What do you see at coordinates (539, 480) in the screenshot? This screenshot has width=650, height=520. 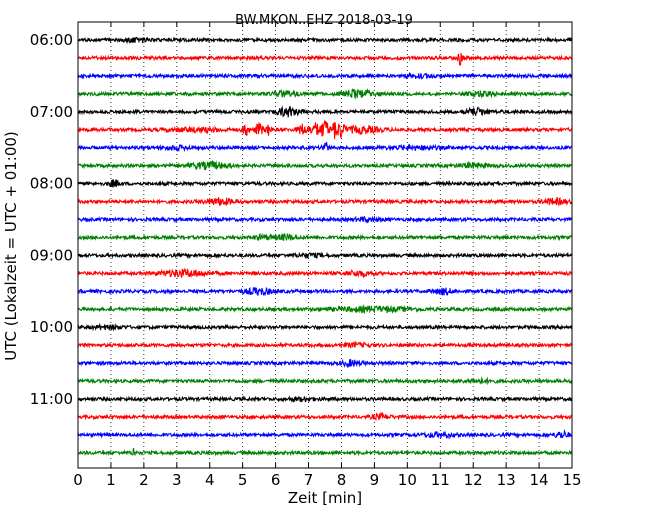 I see `x-tick-label: 14` at bounding box center [539, 480].